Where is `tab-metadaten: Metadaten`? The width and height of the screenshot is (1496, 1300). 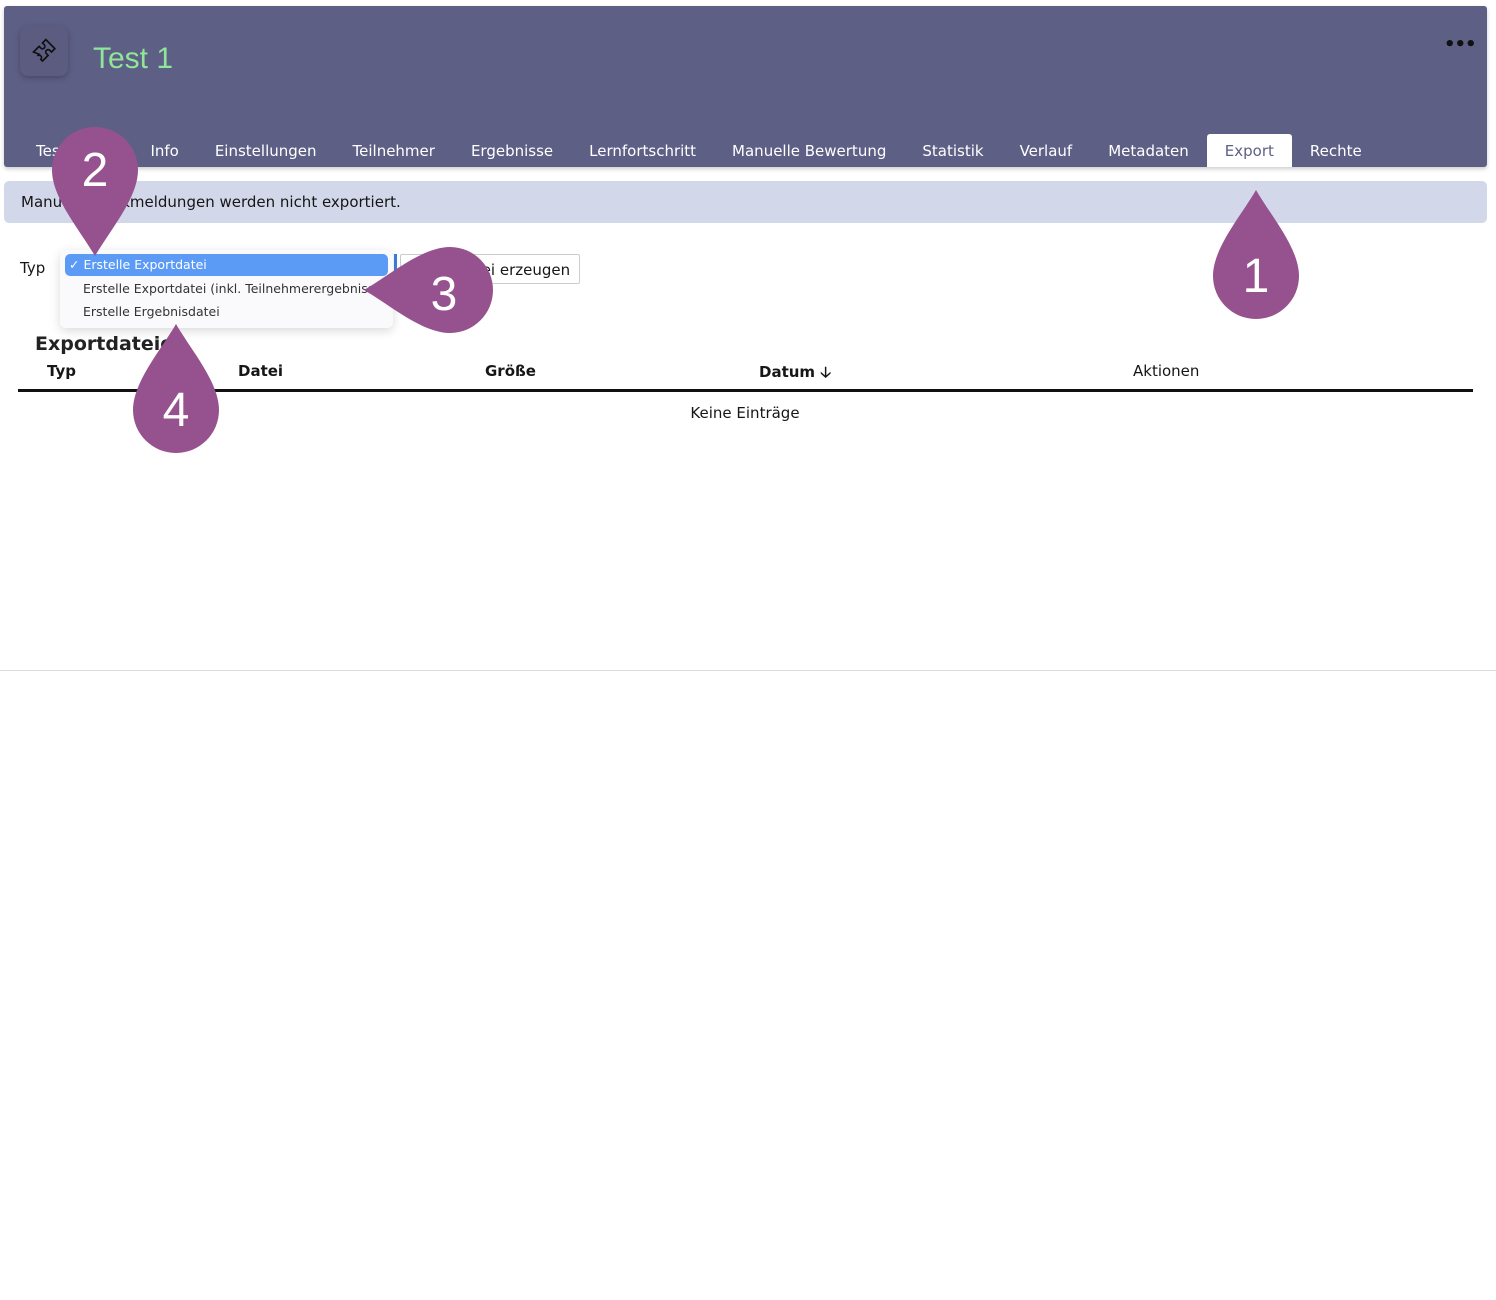
tab-metadaten: Metadaten is located at coordinates (1148, 151).